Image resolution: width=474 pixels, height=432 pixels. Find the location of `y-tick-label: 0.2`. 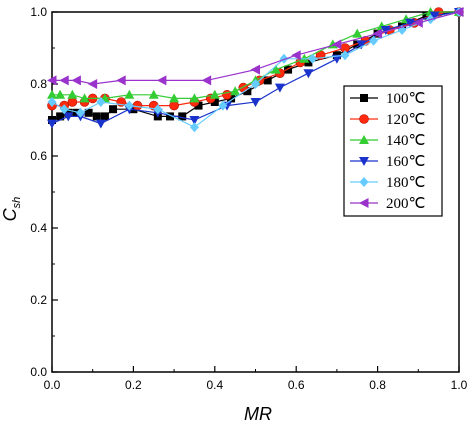

y-tick-label: 0.2 is located at coordinates (38, 300).